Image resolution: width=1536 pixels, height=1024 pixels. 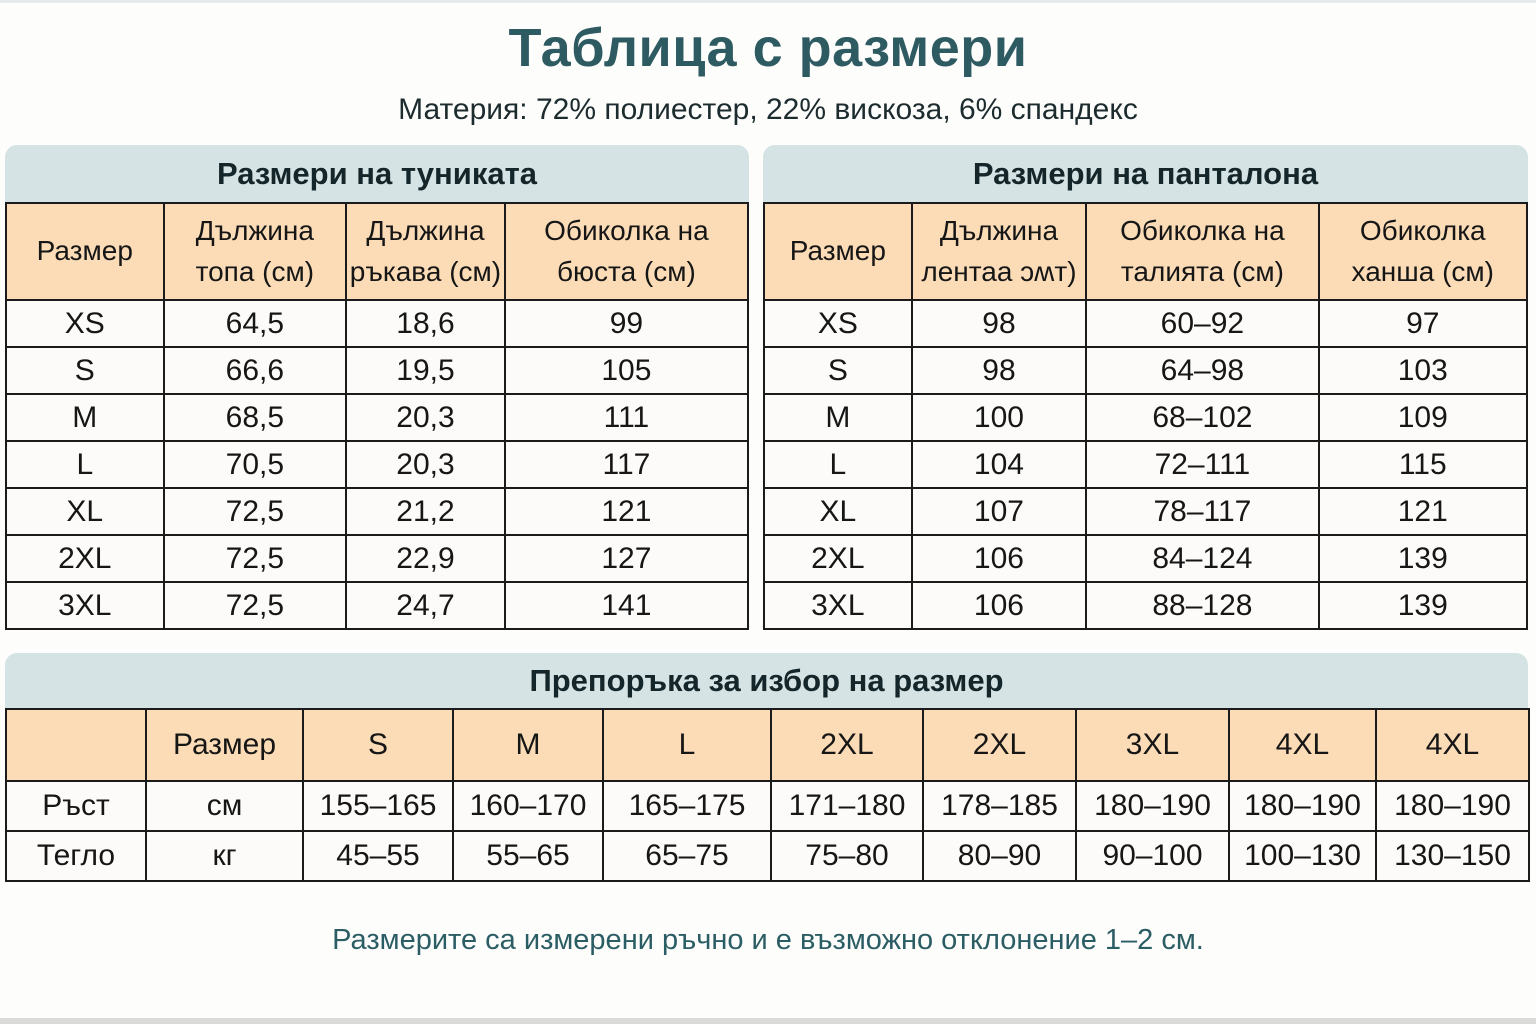 I want to click on size-col-L: L, so click(x=687, y=745).